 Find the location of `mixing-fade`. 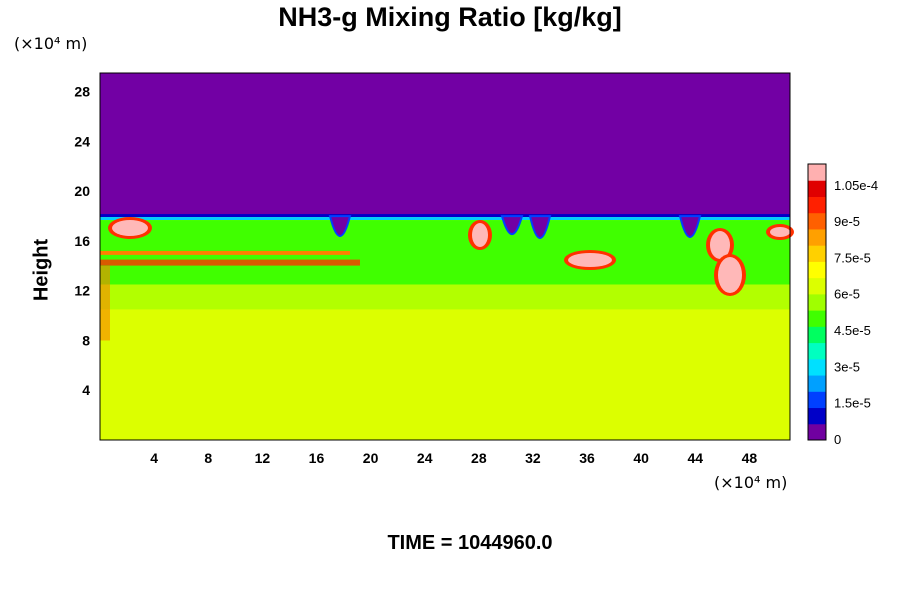

mixing-fade is located at coordinates (445, 297).